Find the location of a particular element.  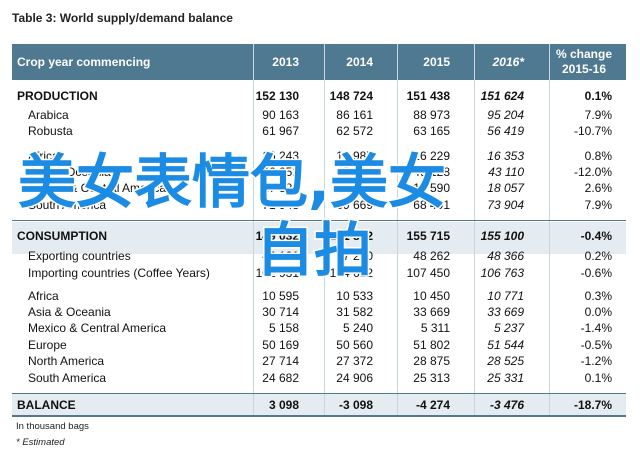

cell-2013: 17 887 is located at coordinates (280, 188).